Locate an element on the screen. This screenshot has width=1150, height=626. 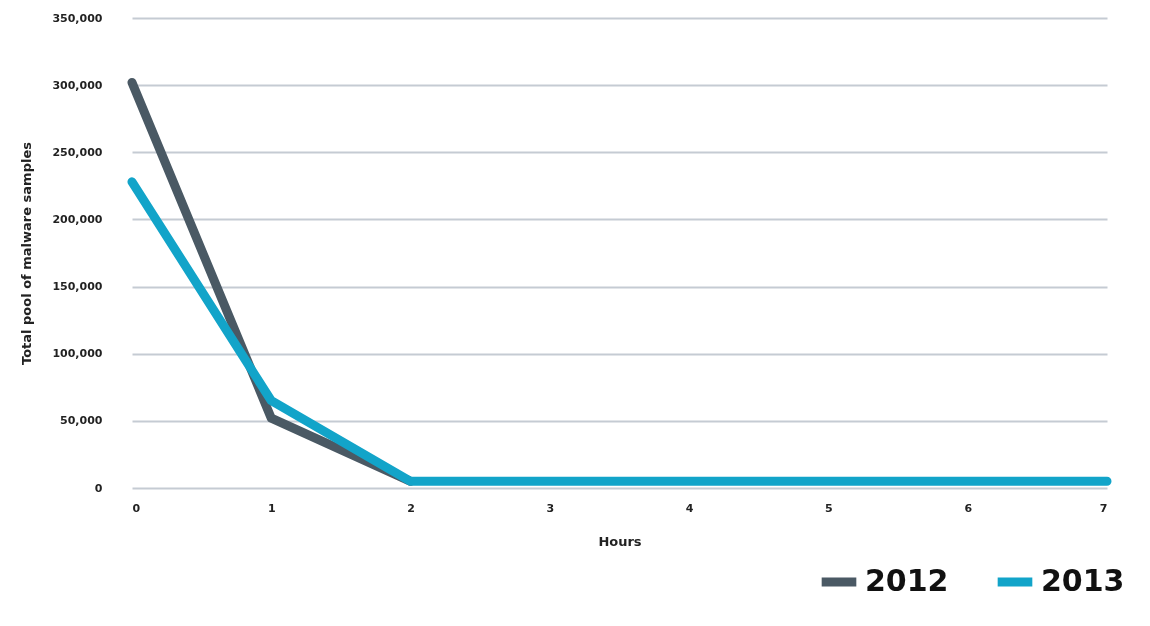
x-tick-label: 5 is located at coordinates (829, 508).